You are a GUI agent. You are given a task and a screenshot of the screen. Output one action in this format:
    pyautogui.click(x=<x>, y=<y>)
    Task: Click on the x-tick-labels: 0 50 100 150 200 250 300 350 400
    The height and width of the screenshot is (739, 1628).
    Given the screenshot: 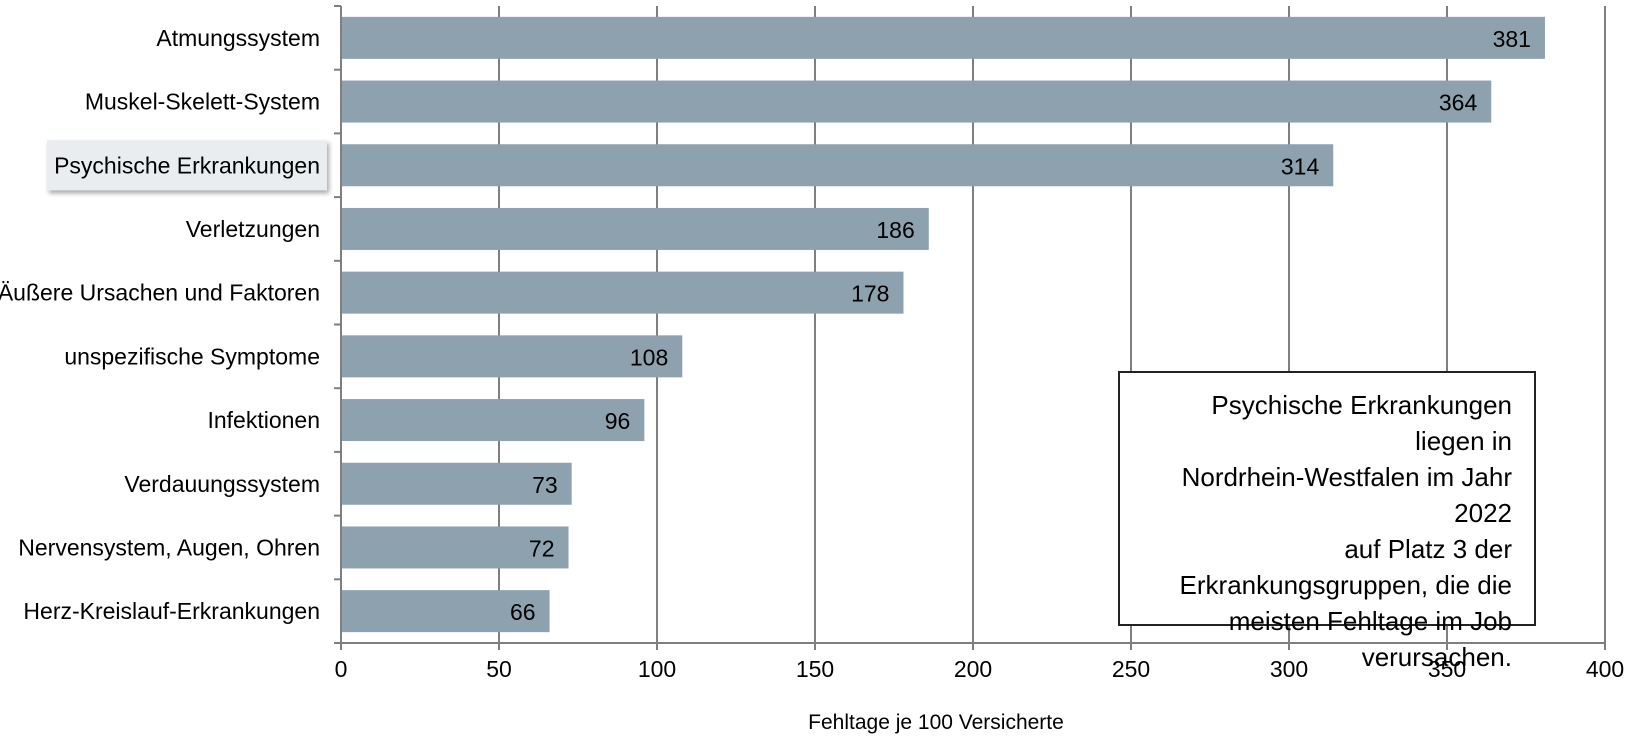 What is the action you would take?
    pyautogui.click(x=980, y=669)
    